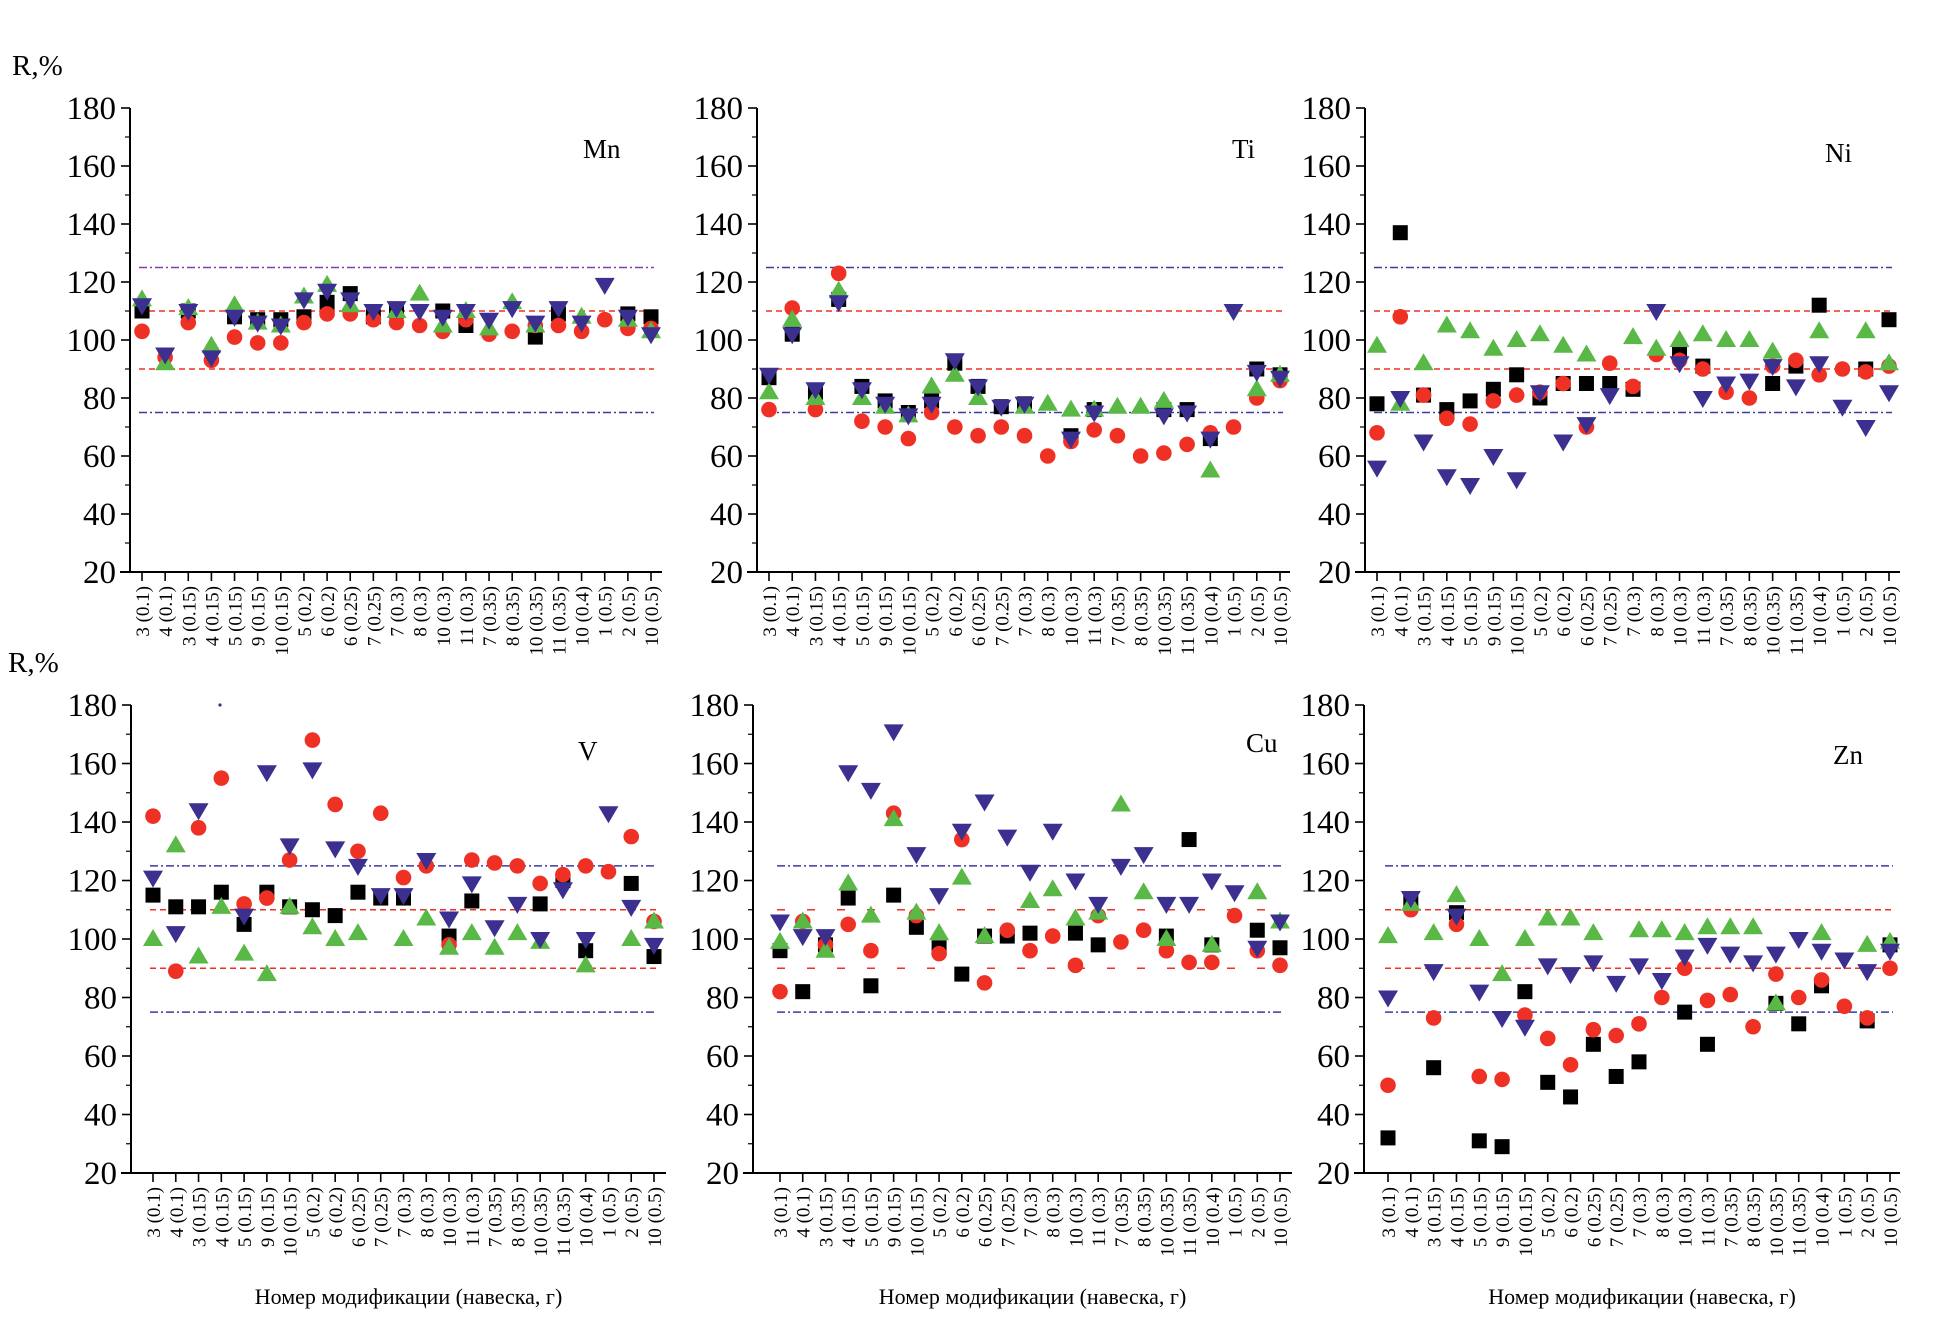 Image resolution: width=1939 pixels, height=1324 pixels. I want to click on x-tick-label: 11 (0.35), so click(1190, 1221).